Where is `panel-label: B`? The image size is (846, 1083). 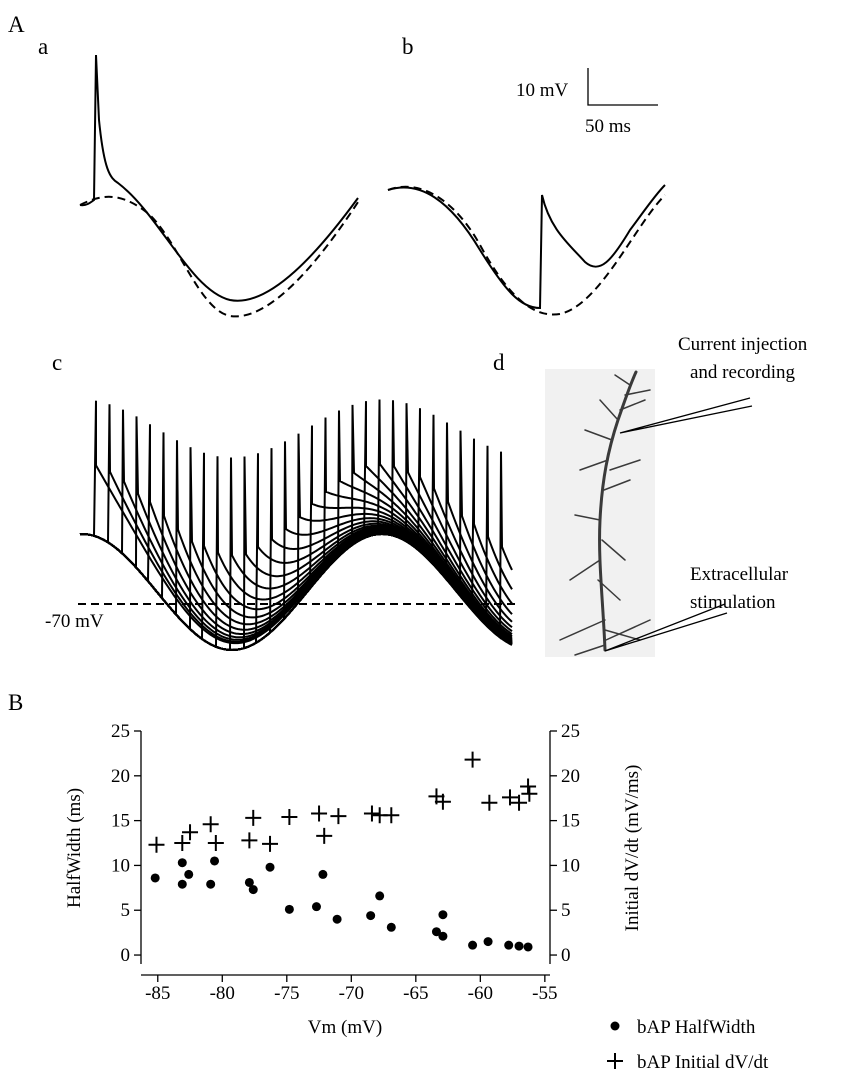 panel-label: B is located at coordinates (15, 702).